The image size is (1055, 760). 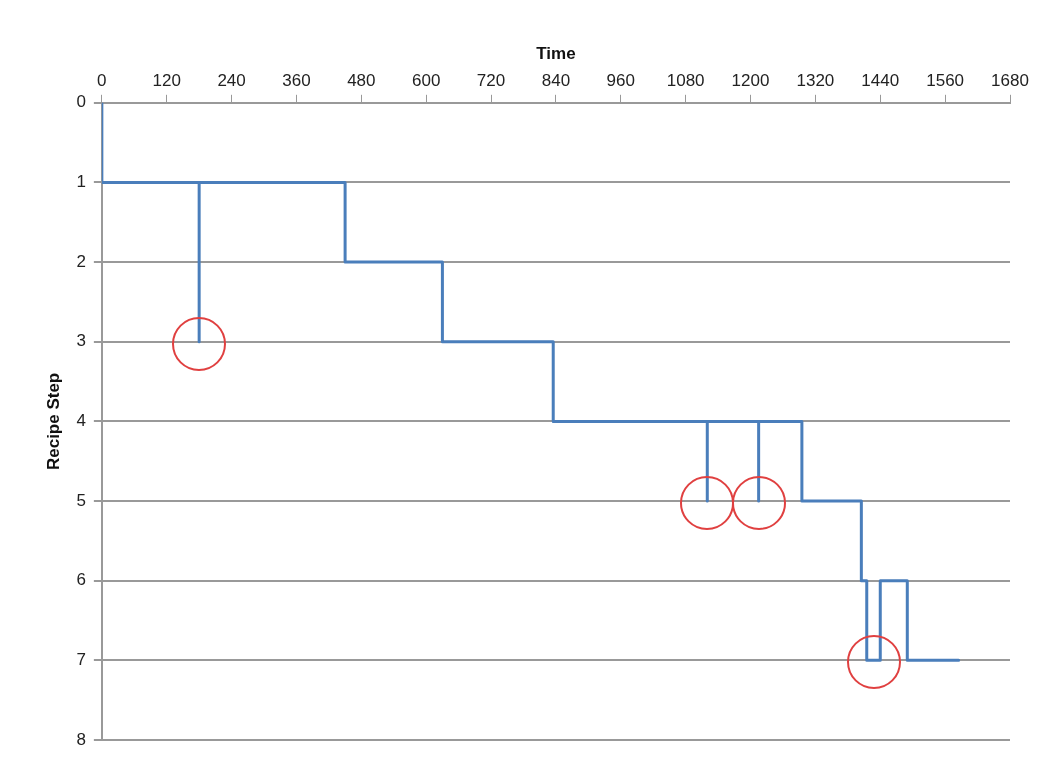 What do you see at coordinates (556, 53) in the screenshot?
I see `x-axis-title: Time` at bounding box center [556, 53].